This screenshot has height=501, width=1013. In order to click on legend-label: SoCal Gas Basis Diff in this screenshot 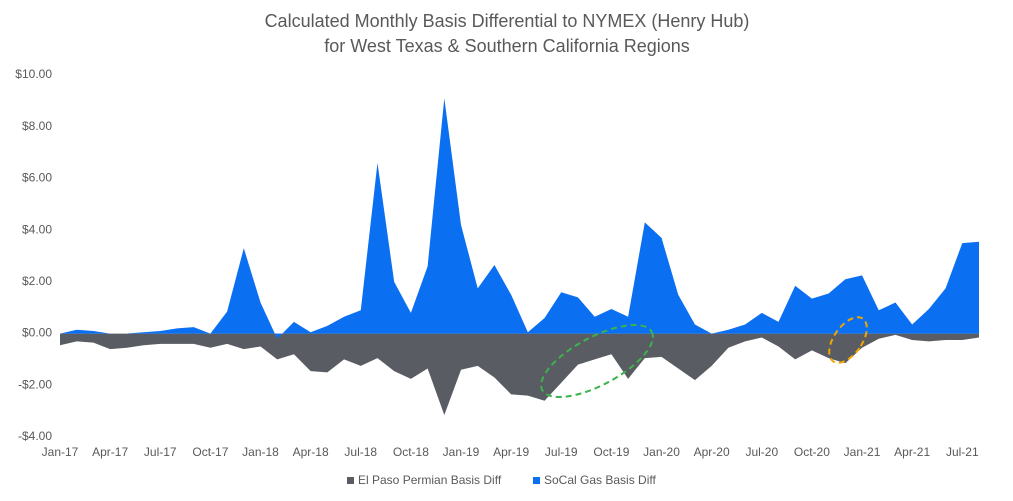, I will do `click(600, 480)`.